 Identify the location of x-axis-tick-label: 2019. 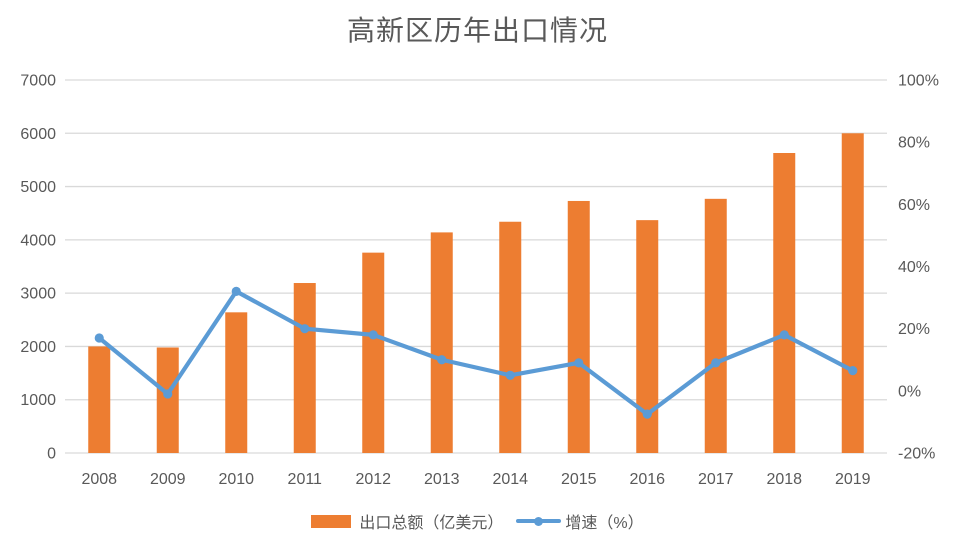
(853, 479).